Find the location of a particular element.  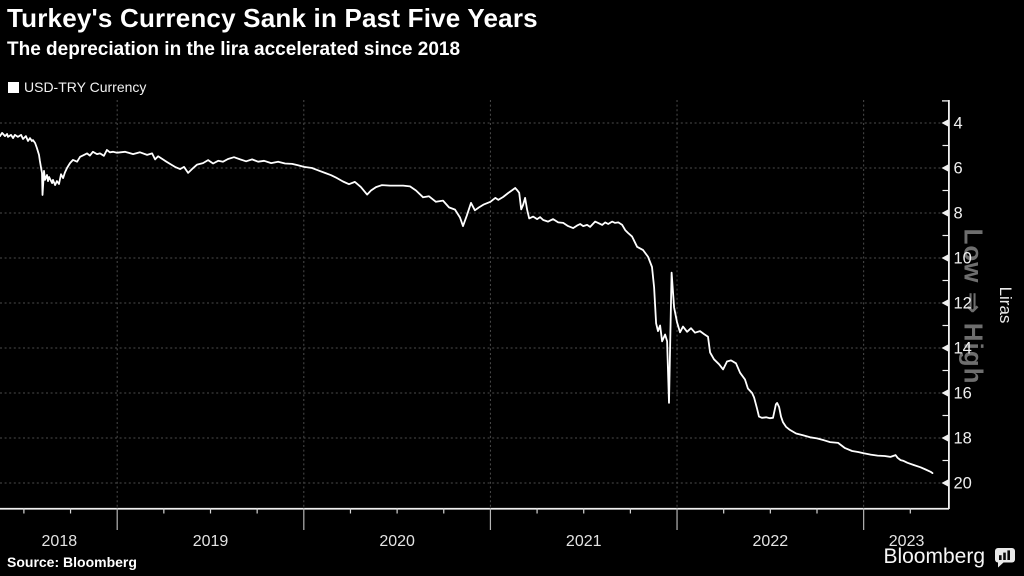

y-tick-label: 18 is located at coordinates (963, 439).